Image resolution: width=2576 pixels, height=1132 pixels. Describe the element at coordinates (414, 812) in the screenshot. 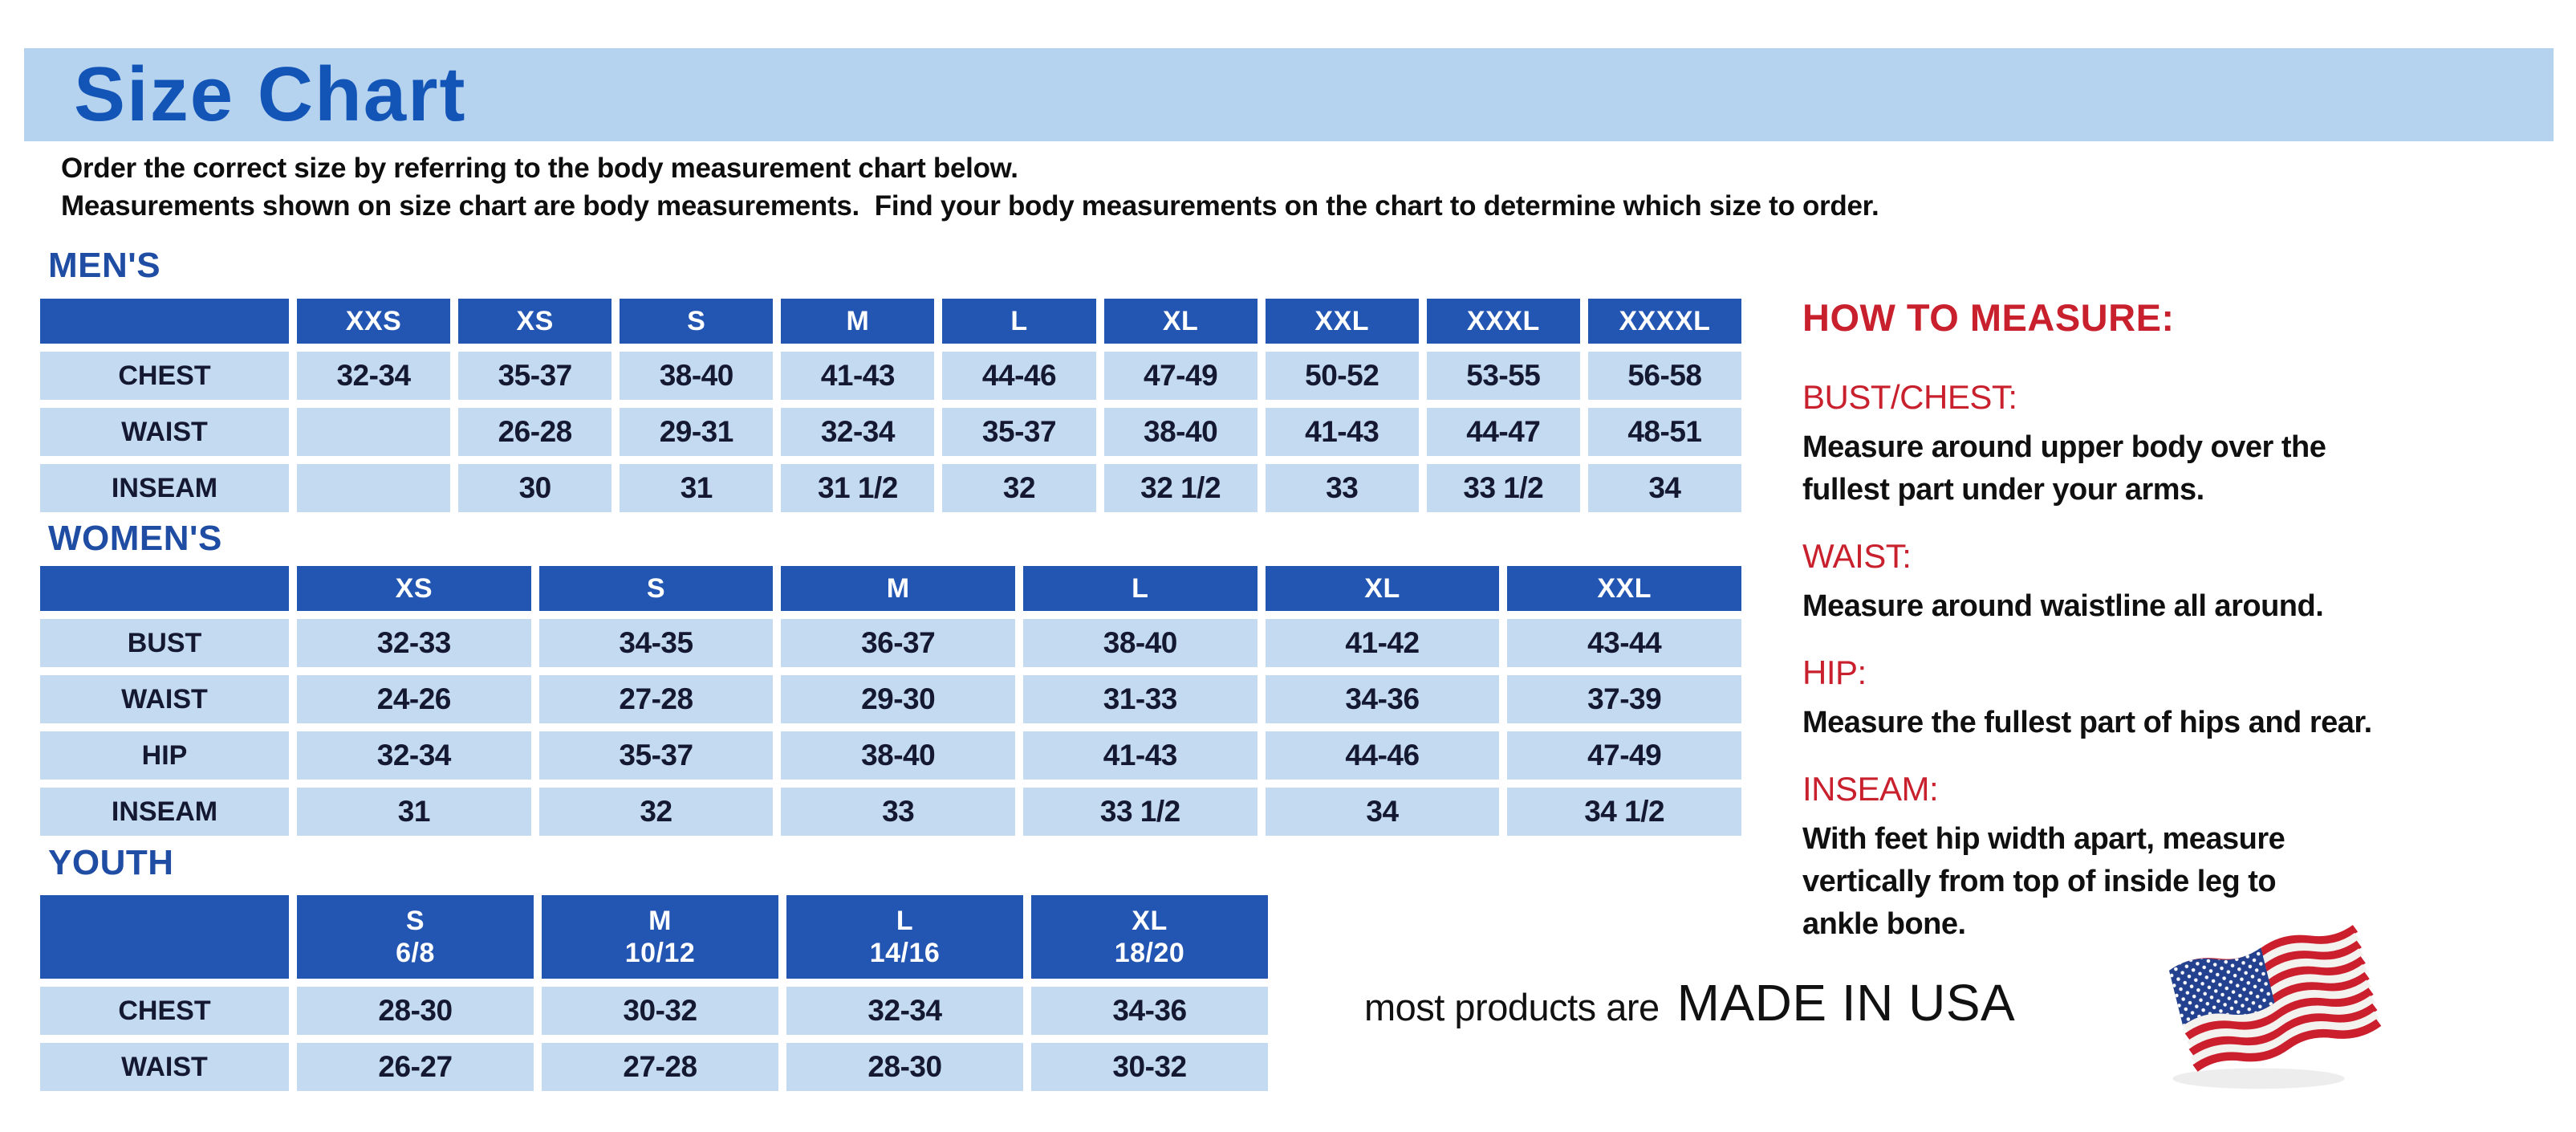

I see `value-cell: 31` at that location.